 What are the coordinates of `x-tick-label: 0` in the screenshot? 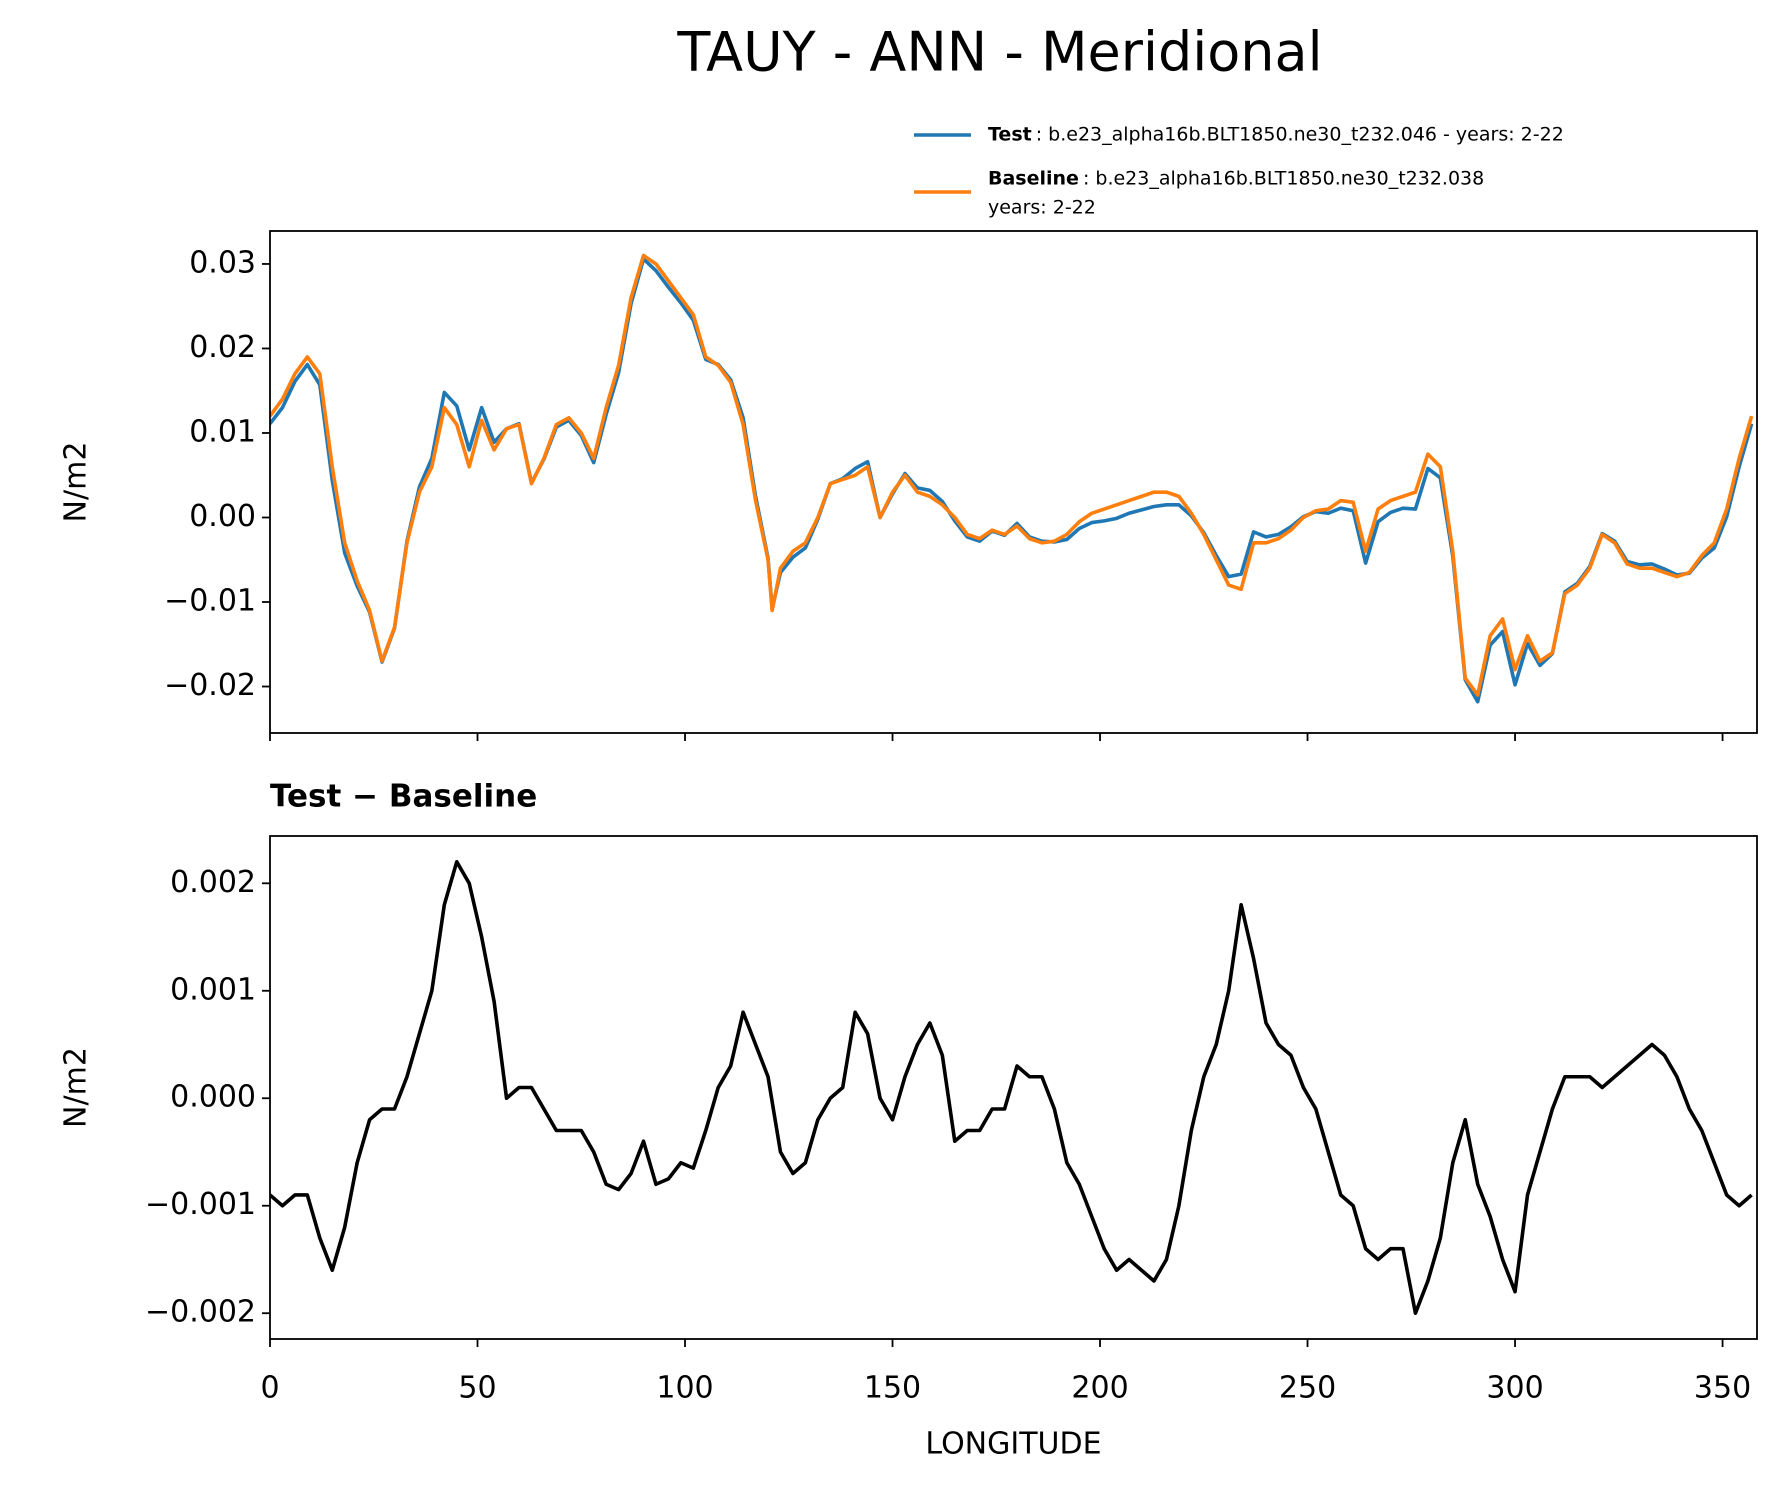 It's located at (269, 1388).